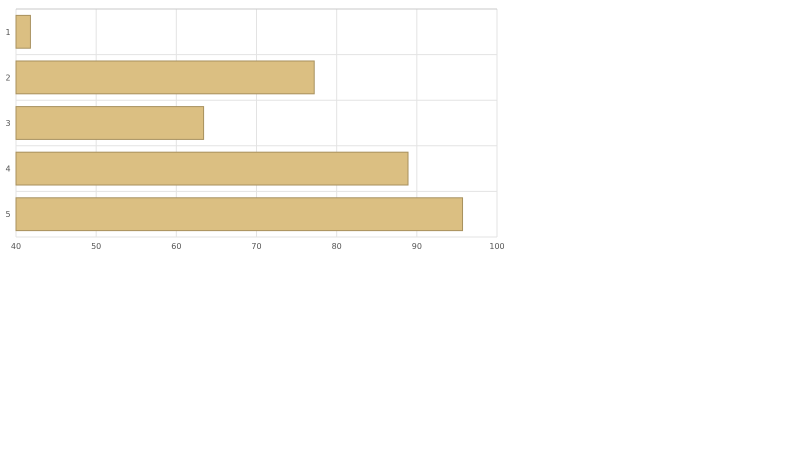  I want to click on x-tick-label: 80, so click(337, 246).